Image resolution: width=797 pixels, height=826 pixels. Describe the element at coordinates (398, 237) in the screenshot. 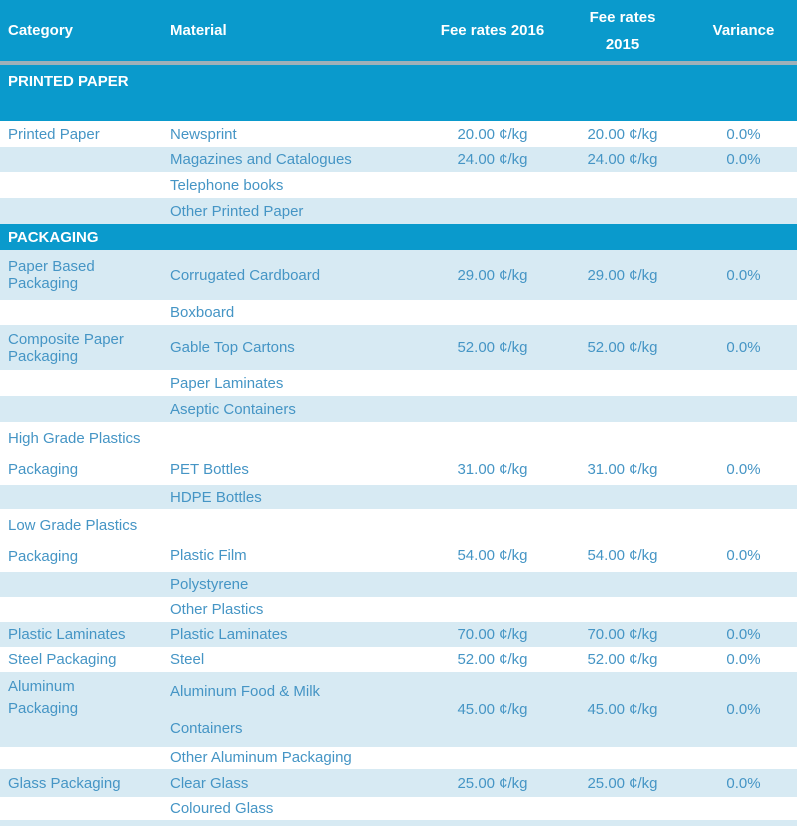

I see `section-header-packaging: PACKAGING` at that location.